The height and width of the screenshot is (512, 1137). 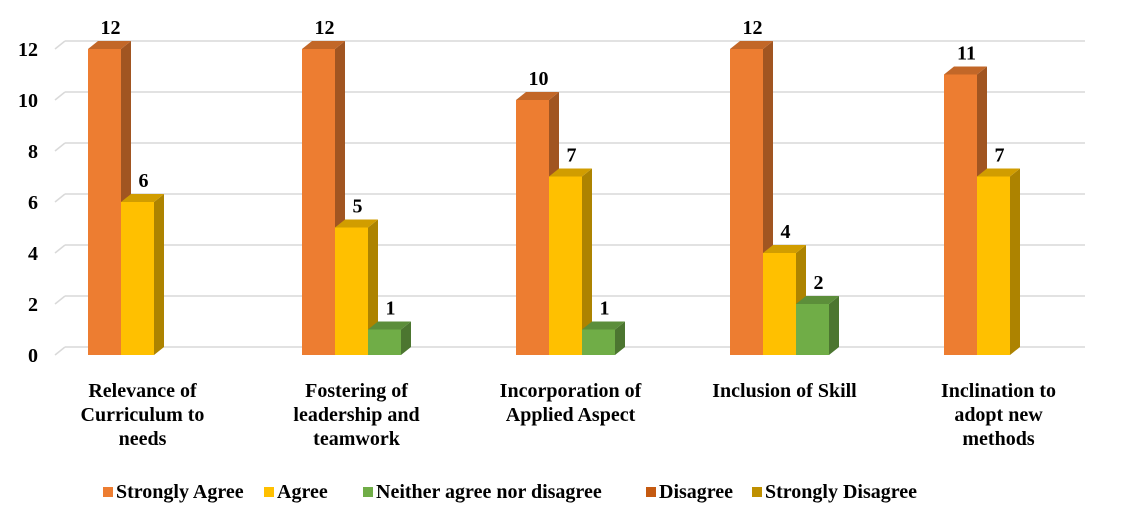 I want to click on y-axis-ticks: 0 2 4 6 8 10 12, so click(x=28, y=203).